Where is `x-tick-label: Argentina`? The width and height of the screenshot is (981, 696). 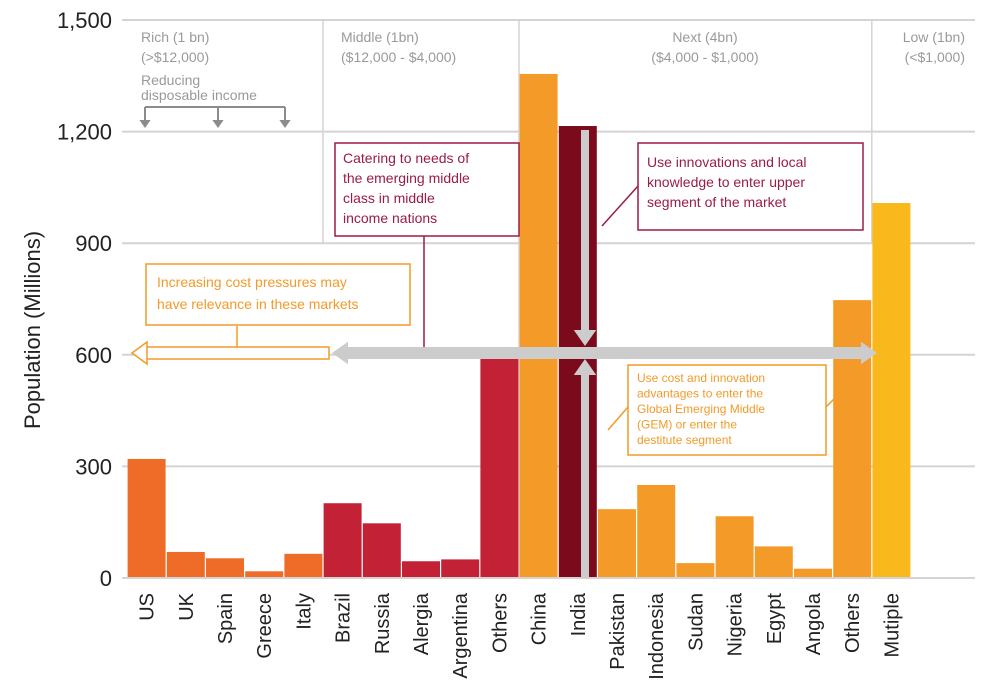 x-tick-label: Argentina is located at coordinates (461, 635).